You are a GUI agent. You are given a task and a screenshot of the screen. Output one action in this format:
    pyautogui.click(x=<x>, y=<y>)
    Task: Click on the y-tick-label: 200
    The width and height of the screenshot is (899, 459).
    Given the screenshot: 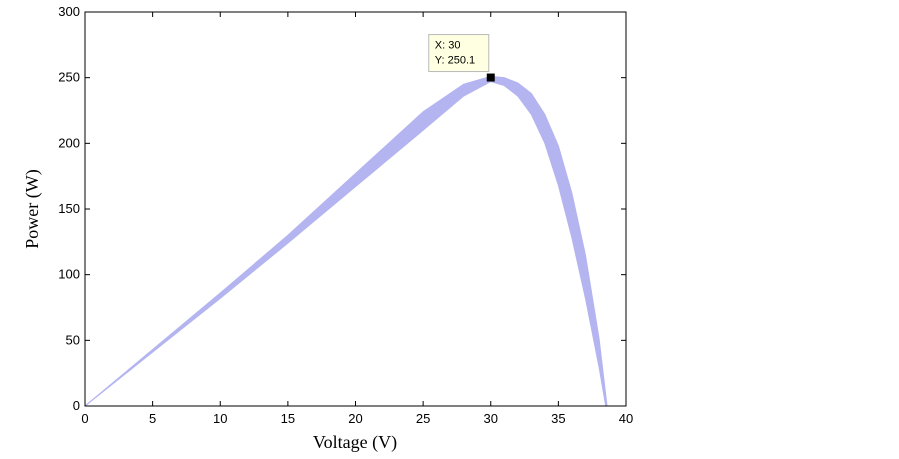 What is the action you would take?
    pyautogui.click(x=69, y=142)
    